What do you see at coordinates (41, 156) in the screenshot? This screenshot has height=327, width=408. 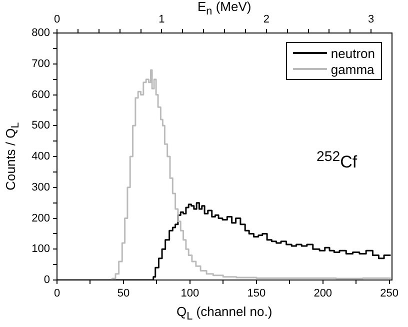 I see `y-tick-label: 400` at bounding box center [41, 156].